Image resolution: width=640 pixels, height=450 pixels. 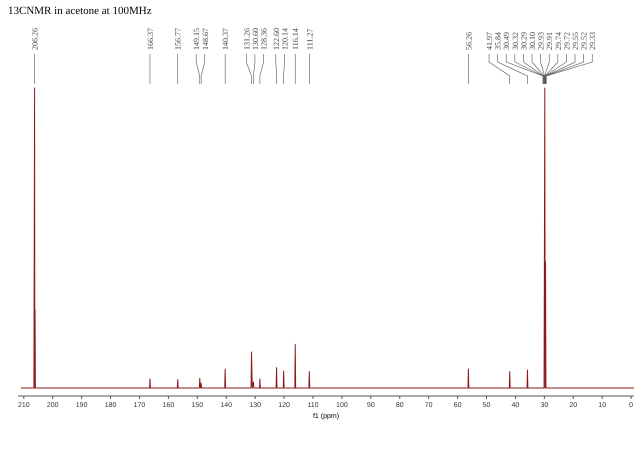 I want to click on annotation: 120.14, so click(x=285, y=39).